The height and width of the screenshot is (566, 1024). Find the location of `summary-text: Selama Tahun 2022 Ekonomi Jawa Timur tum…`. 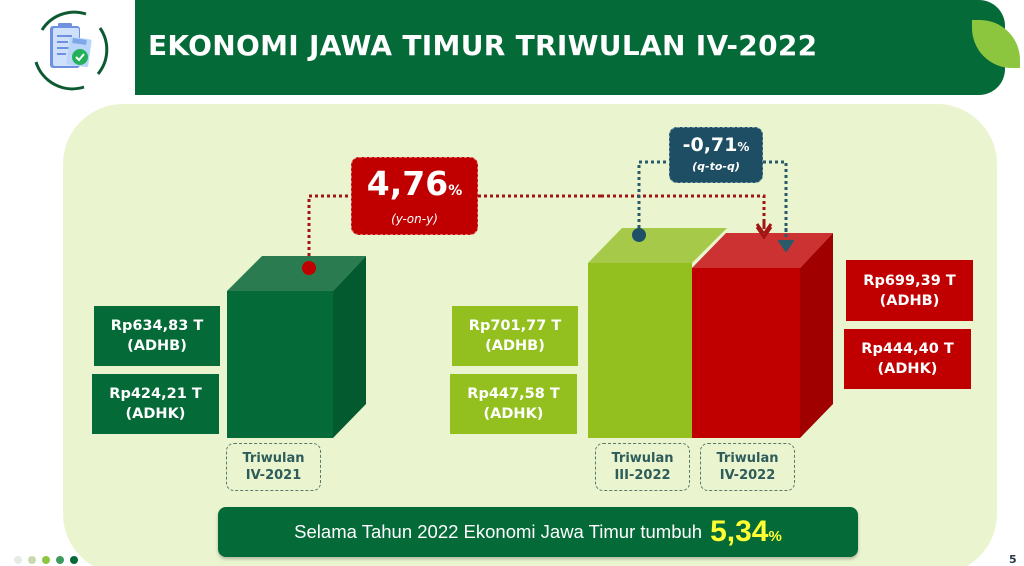

summary-text: Selama Tahun 2022 Ekonomi Jawa Timur tum… is located at coordinates (498, 531).